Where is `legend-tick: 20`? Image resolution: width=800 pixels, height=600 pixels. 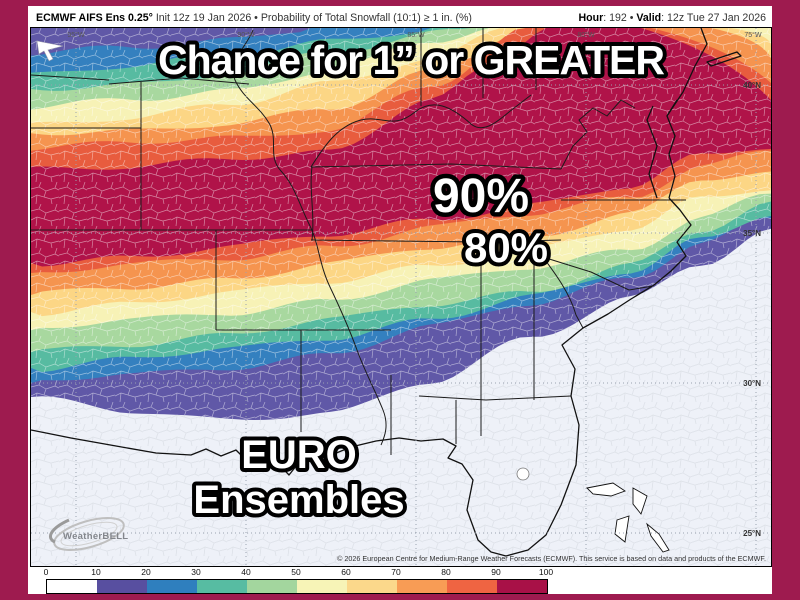 legend-tick: 20 is located at coordinates (146, 572).